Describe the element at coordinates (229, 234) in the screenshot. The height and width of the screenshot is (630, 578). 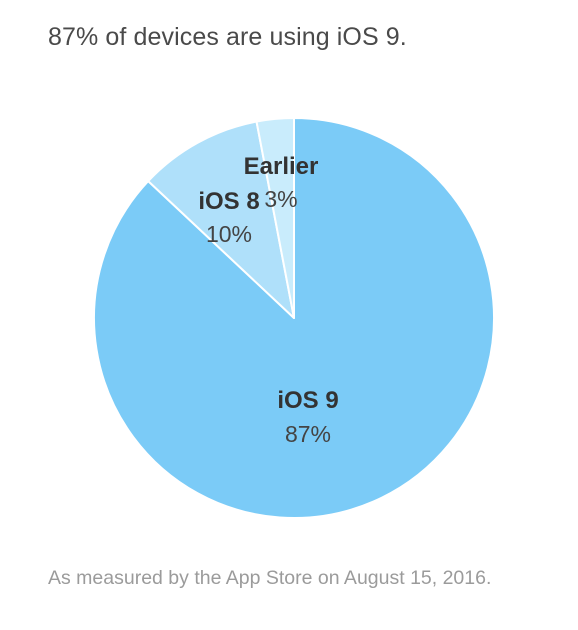
I see `slice-value-ios-8: 10%` at that location.